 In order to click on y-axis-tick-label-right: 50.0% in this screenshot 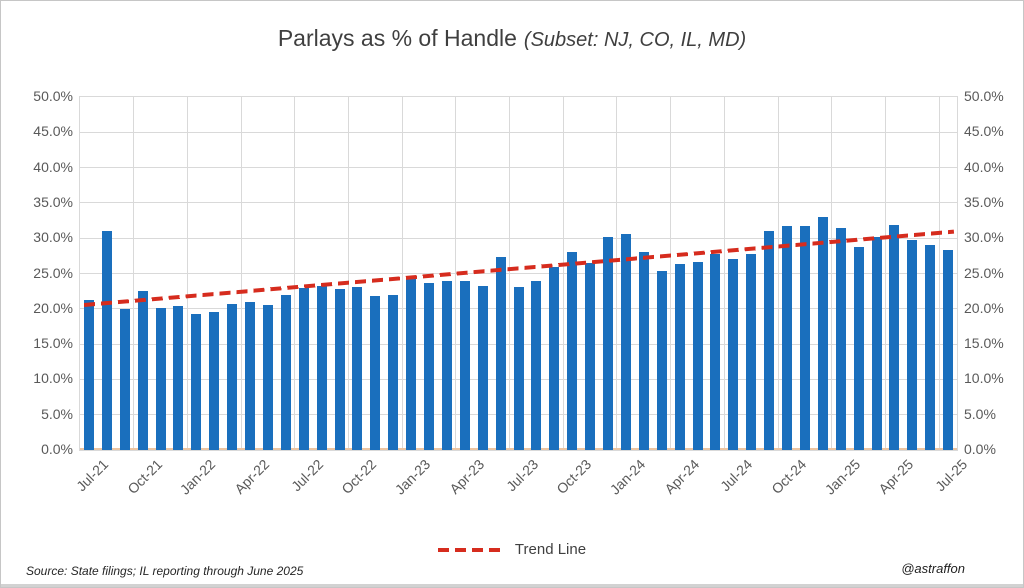, I will do `click(984, 96)`.